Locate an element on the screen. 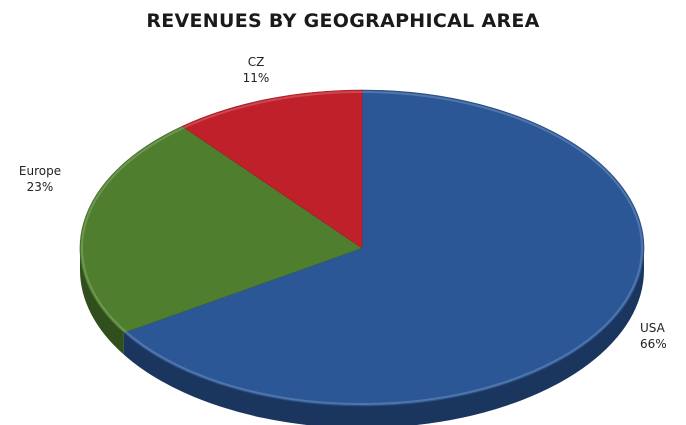  slice-label-cz: CZ is located at coordinates (256, 62).